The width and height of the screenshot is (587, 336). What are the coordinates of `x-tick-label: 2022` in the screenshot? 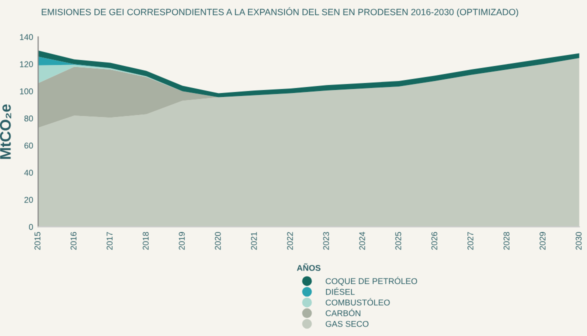 It's located at (290, 241).